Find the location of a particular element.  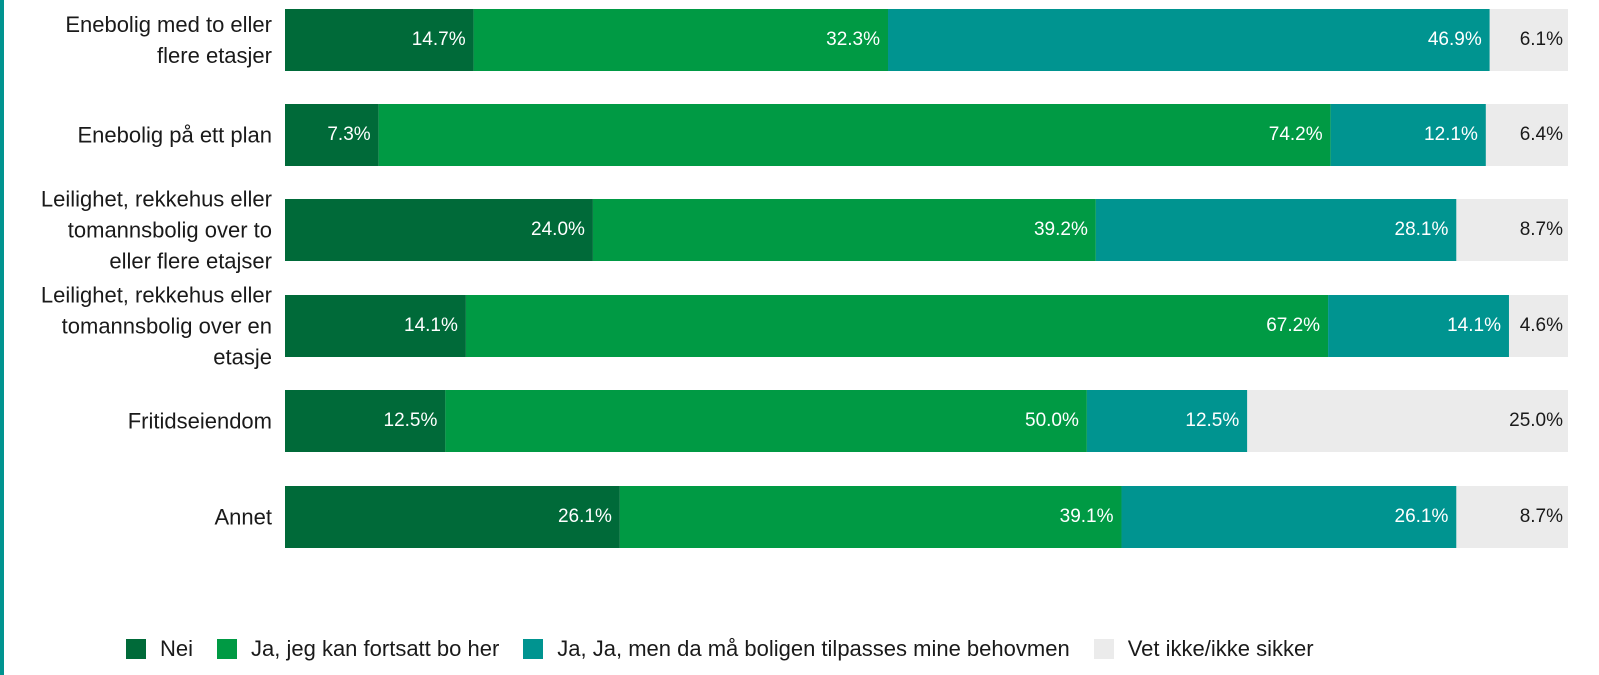

legend-item: Ja, jeg kan fortsatt bo her is located at coordinates (358, 649).